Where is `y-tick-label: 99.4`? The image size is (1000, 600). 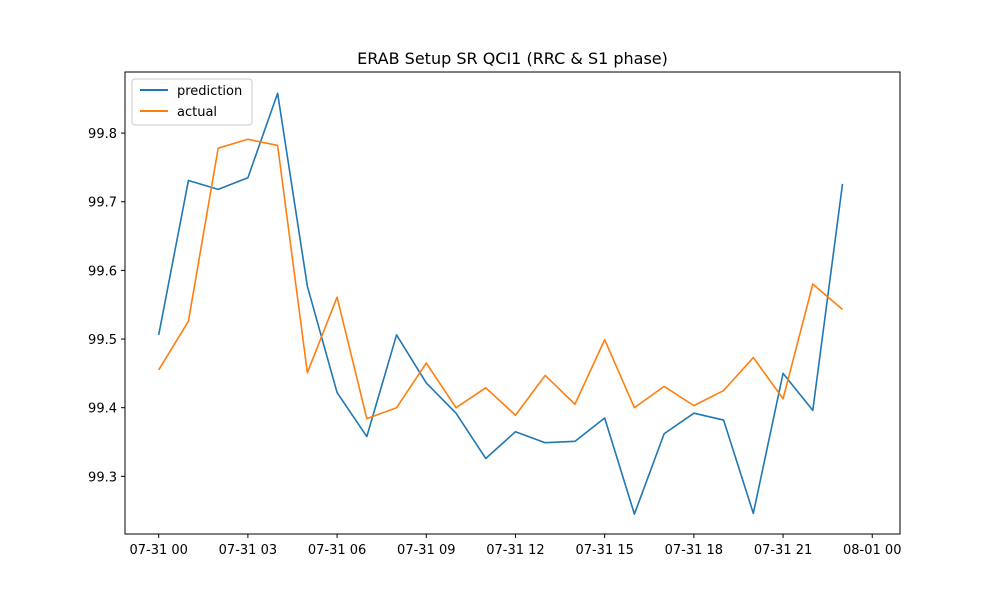 y-tick-label: 99.4 is located at coordinates (102, 409).